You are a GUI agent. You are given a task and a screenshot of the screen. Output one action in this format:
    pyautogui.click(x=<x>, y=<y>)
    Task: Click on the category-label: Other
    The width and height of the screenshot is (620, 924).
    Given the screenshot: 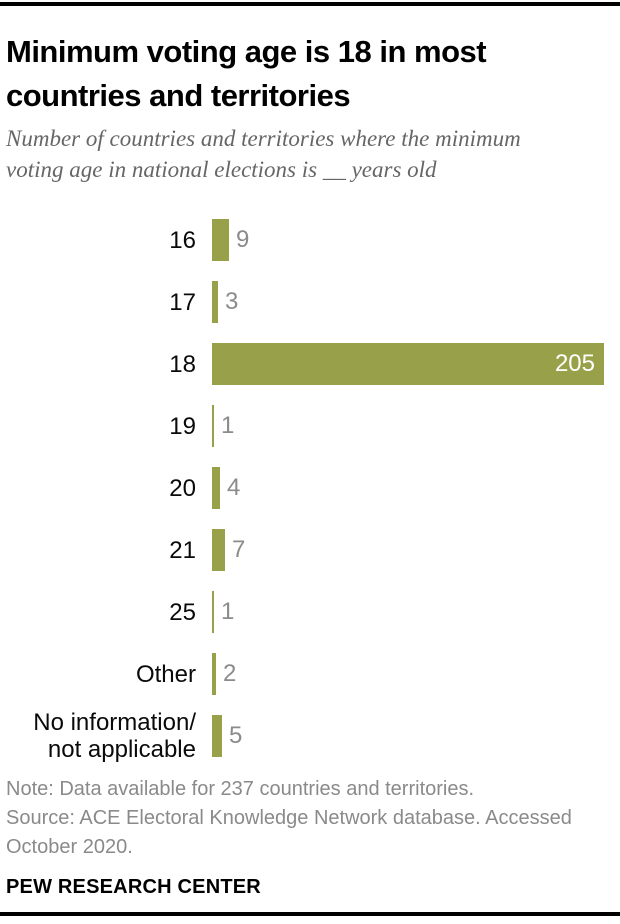 What is the action you would take?
    pyautogui.click(x=165, y=674)
    